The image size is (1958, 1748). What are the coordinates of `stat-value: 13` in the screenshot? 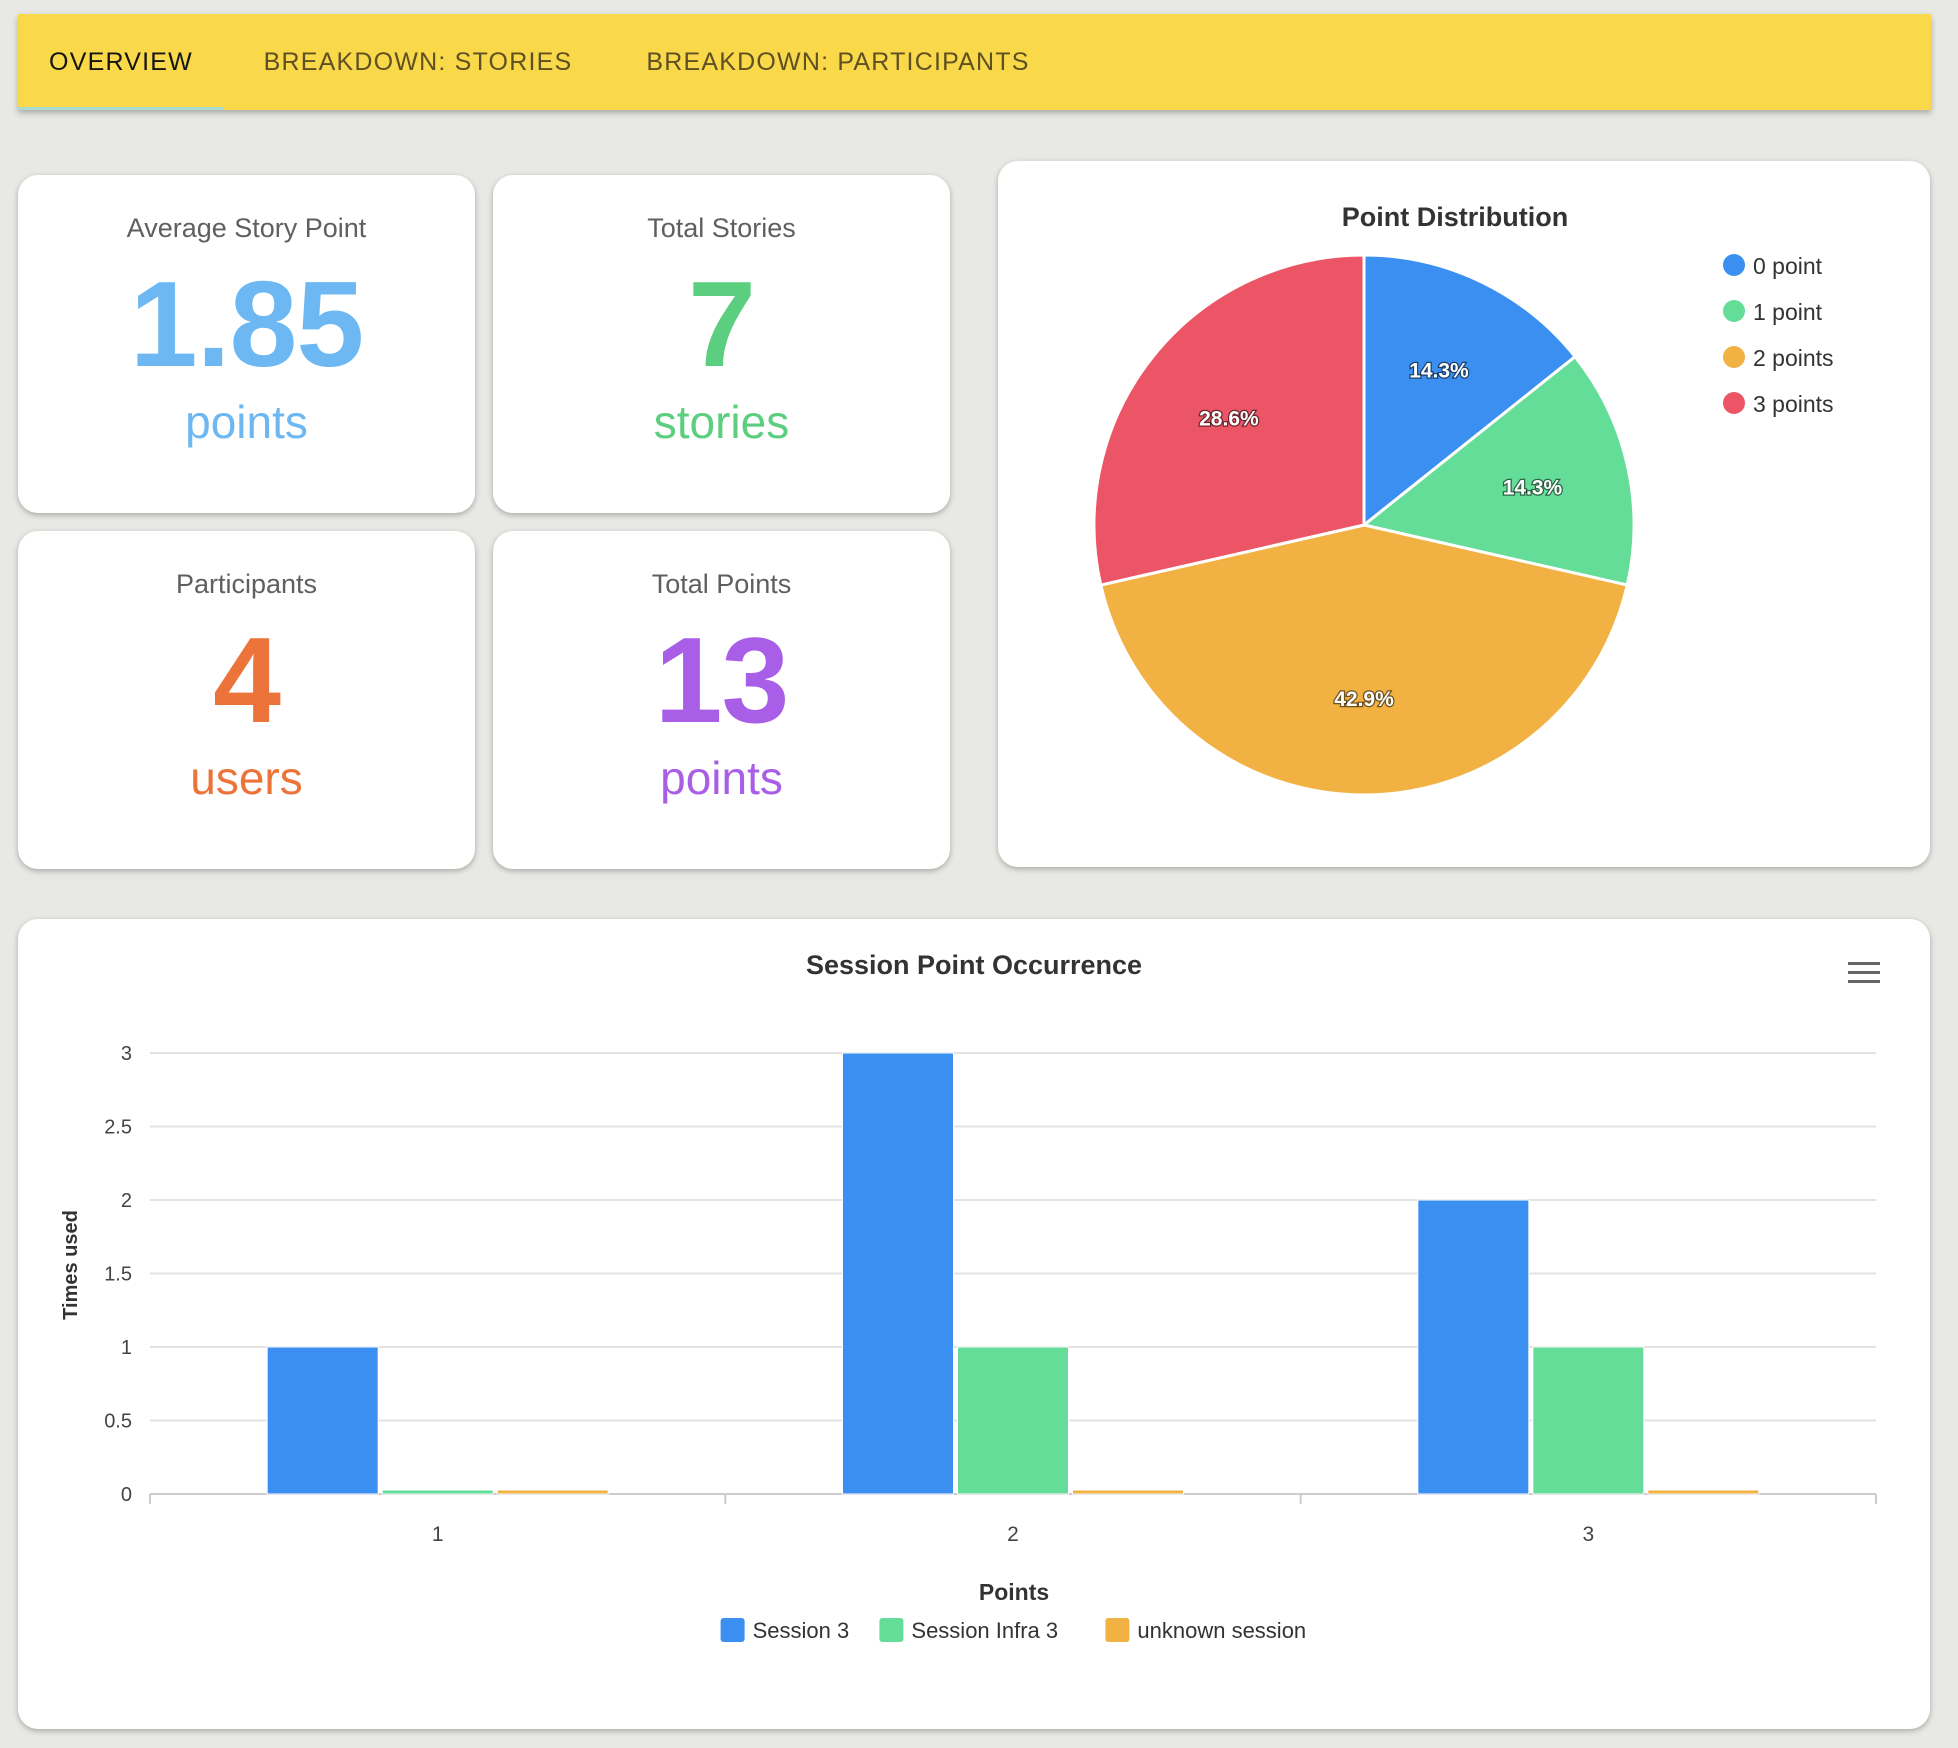 It's located at (722, 680).